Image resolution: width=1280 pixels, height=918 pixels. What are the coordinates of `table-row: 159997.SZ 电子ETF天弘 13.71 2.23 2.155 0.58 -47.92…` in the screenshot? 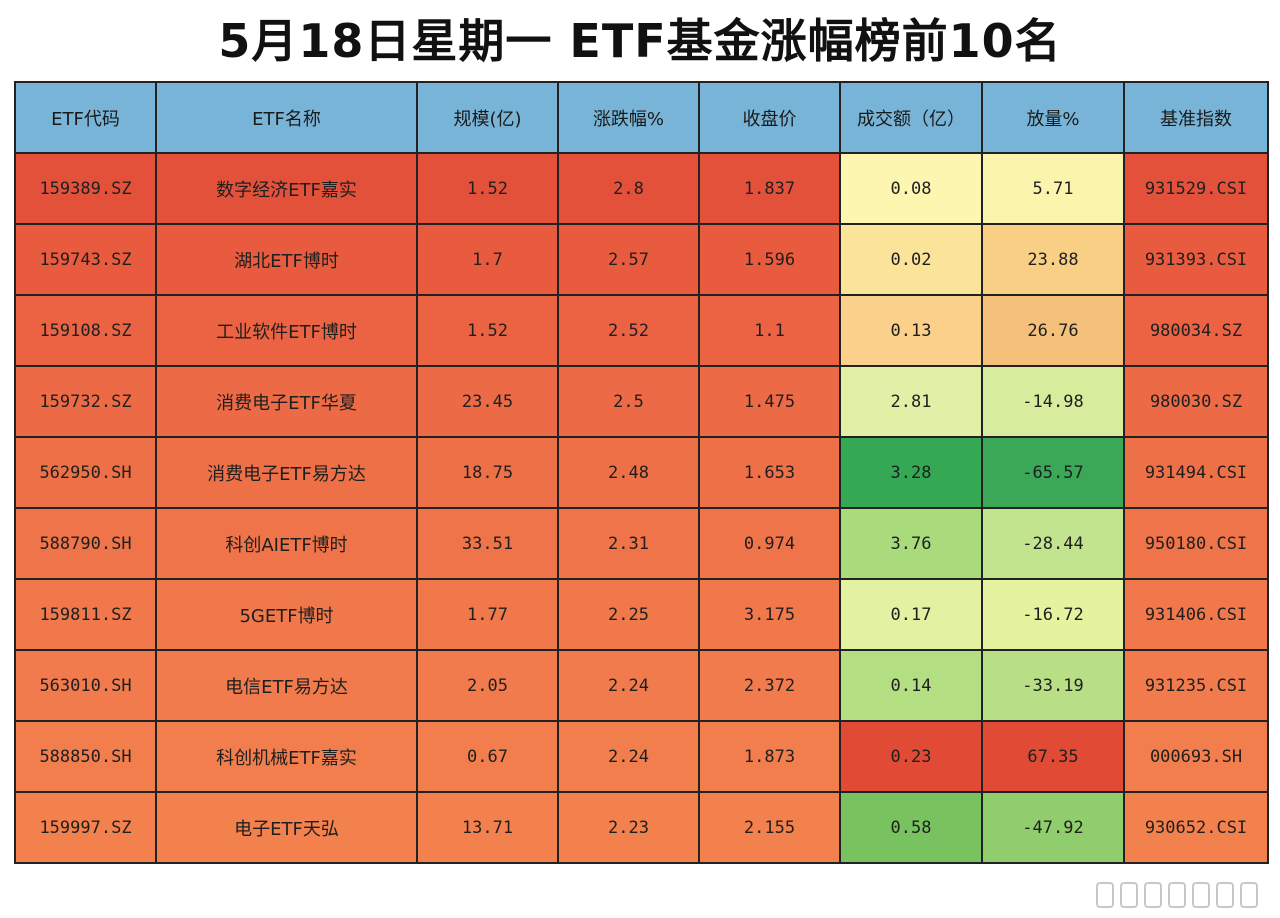 It's located at (641, 827).